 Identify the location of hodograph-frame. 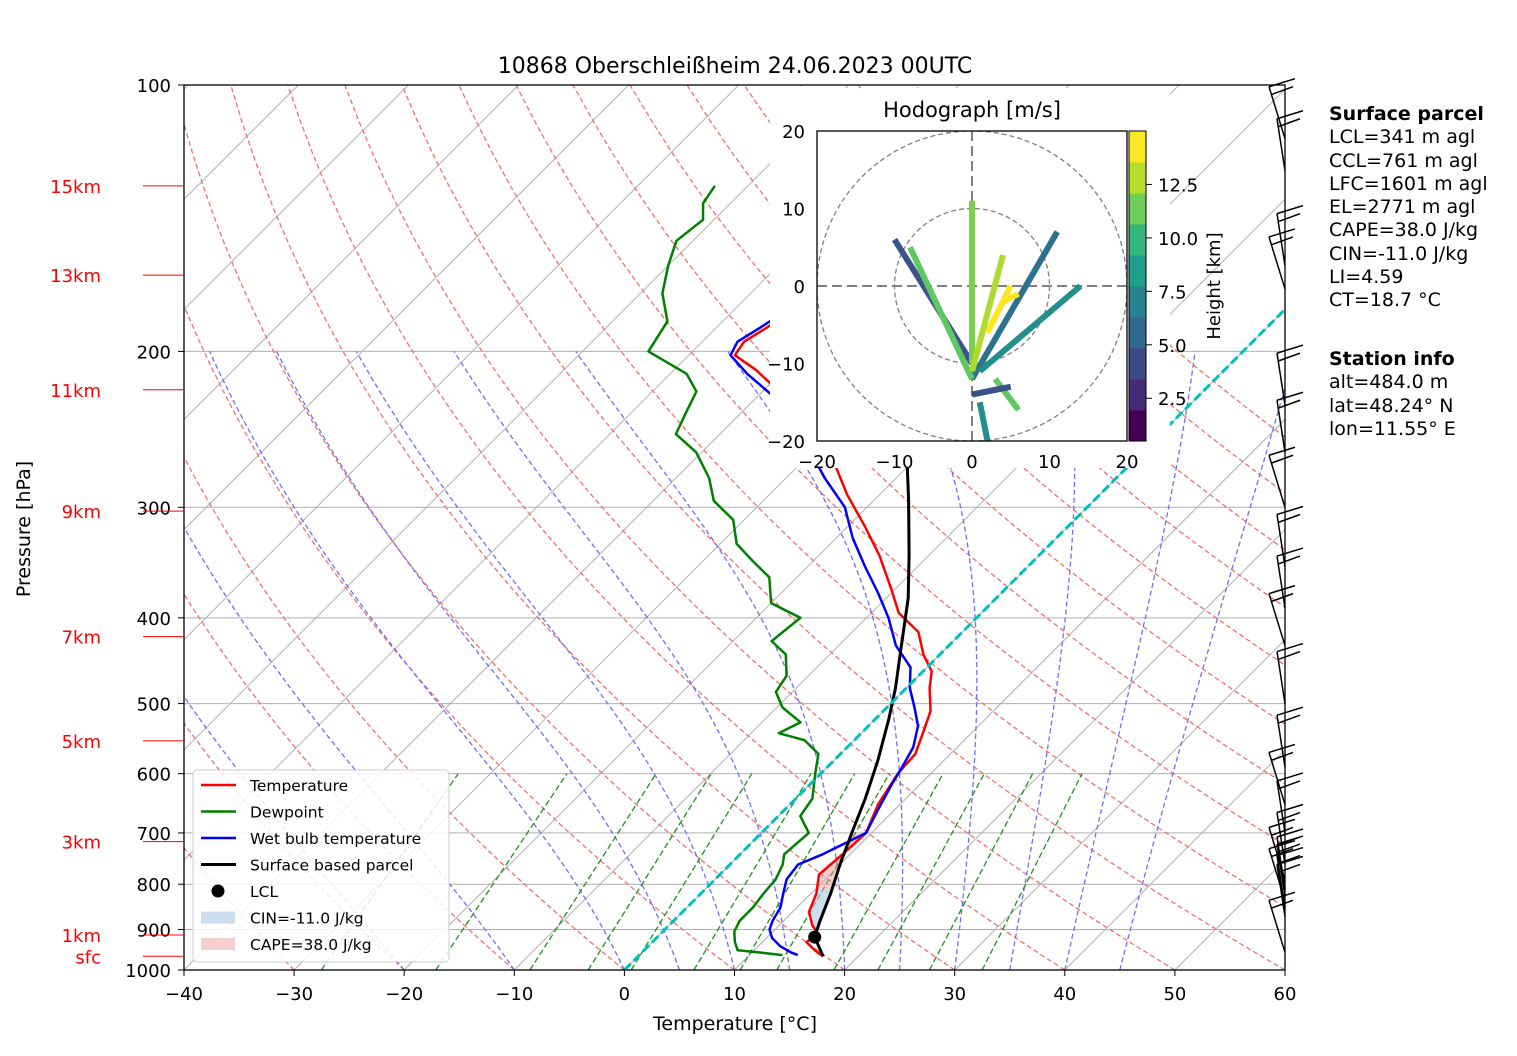
(972, 286).